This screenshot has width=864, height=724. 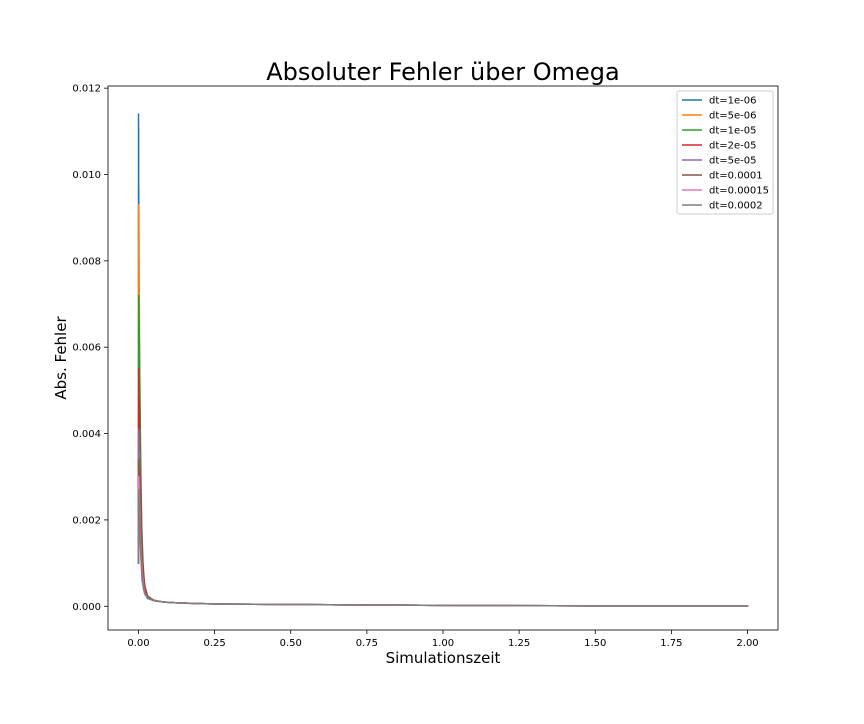 I want to click on x-tick-label: 0.25, so click(x=214, y=643).